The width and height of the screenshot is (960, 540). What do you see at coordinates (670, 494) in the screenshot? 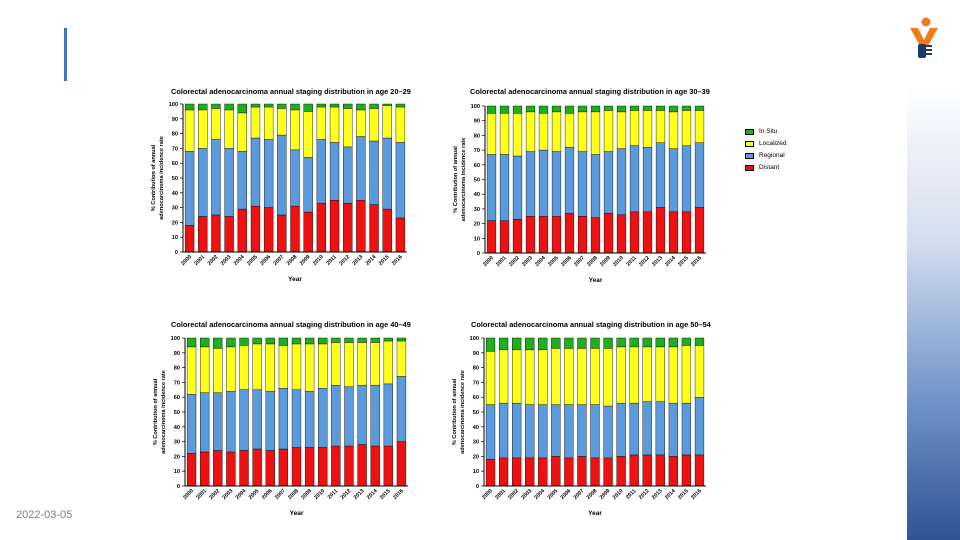
I see `x-tick-label: 2014` at bounding box center [670, 494].